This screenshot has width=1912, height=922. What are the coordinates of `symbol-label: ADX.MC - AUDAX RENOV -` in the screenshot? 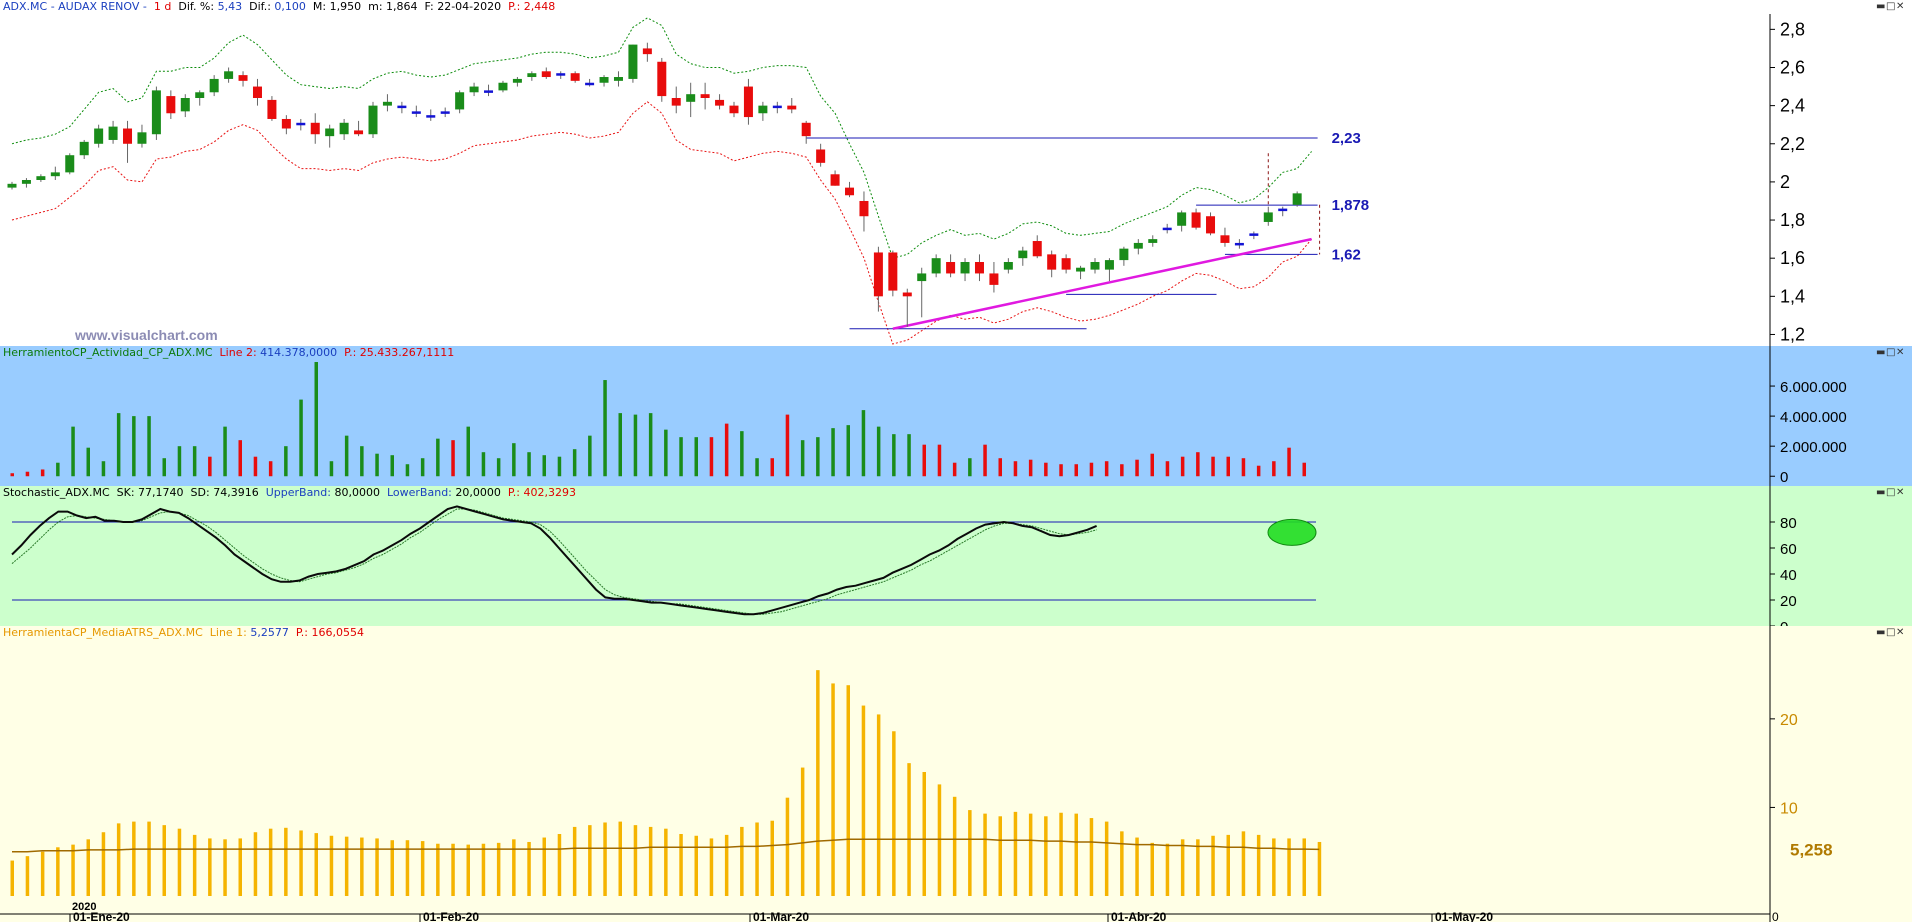 It's located at (75, 6).